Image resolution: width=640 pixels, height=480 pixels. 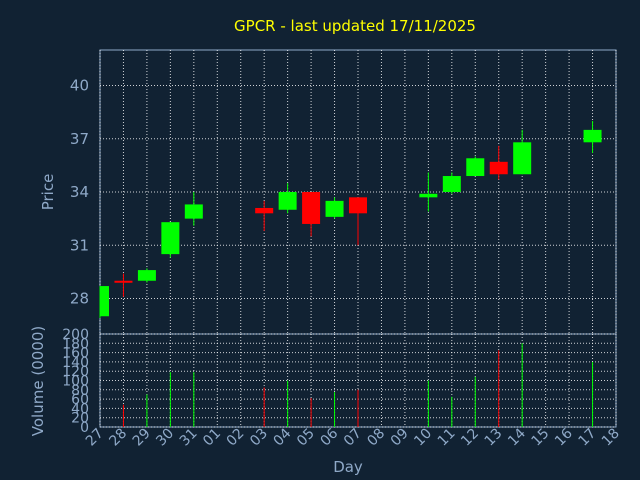 What do you see at coordinates (470, 438) in the screenshot?
I see `x-tick-label: 12` at bounding box center [470, 438].